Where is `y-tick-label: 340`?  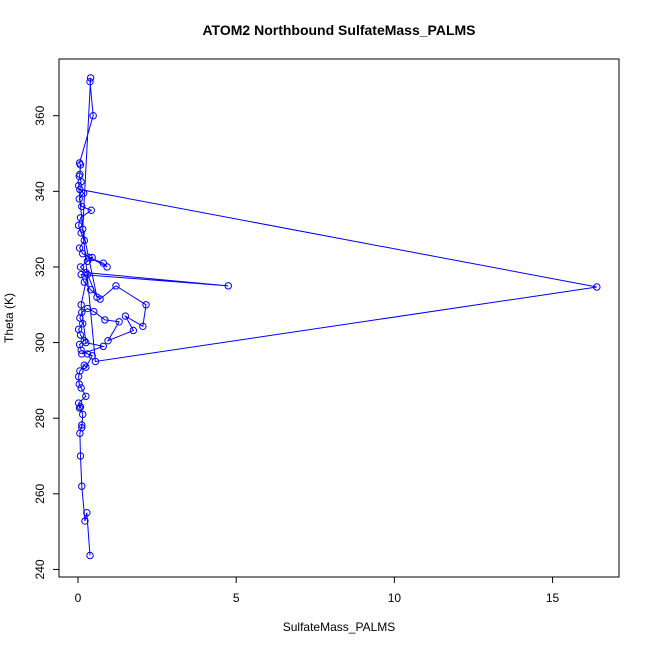
y-tick-label: 340 is located at coordinates (40, 191).